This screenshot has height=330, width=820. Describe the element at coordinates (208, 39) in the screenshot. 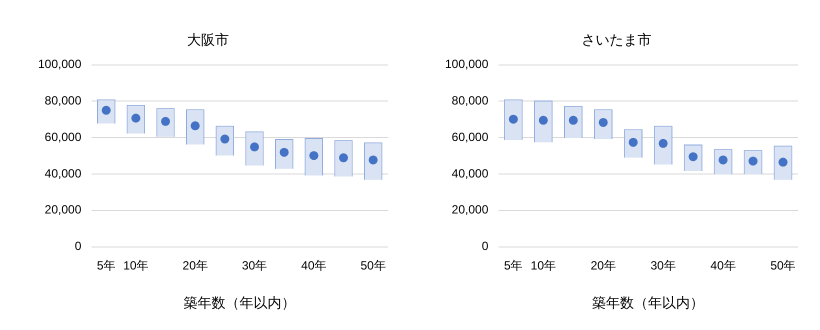

I see `chart-title: 大阪市` at that location.